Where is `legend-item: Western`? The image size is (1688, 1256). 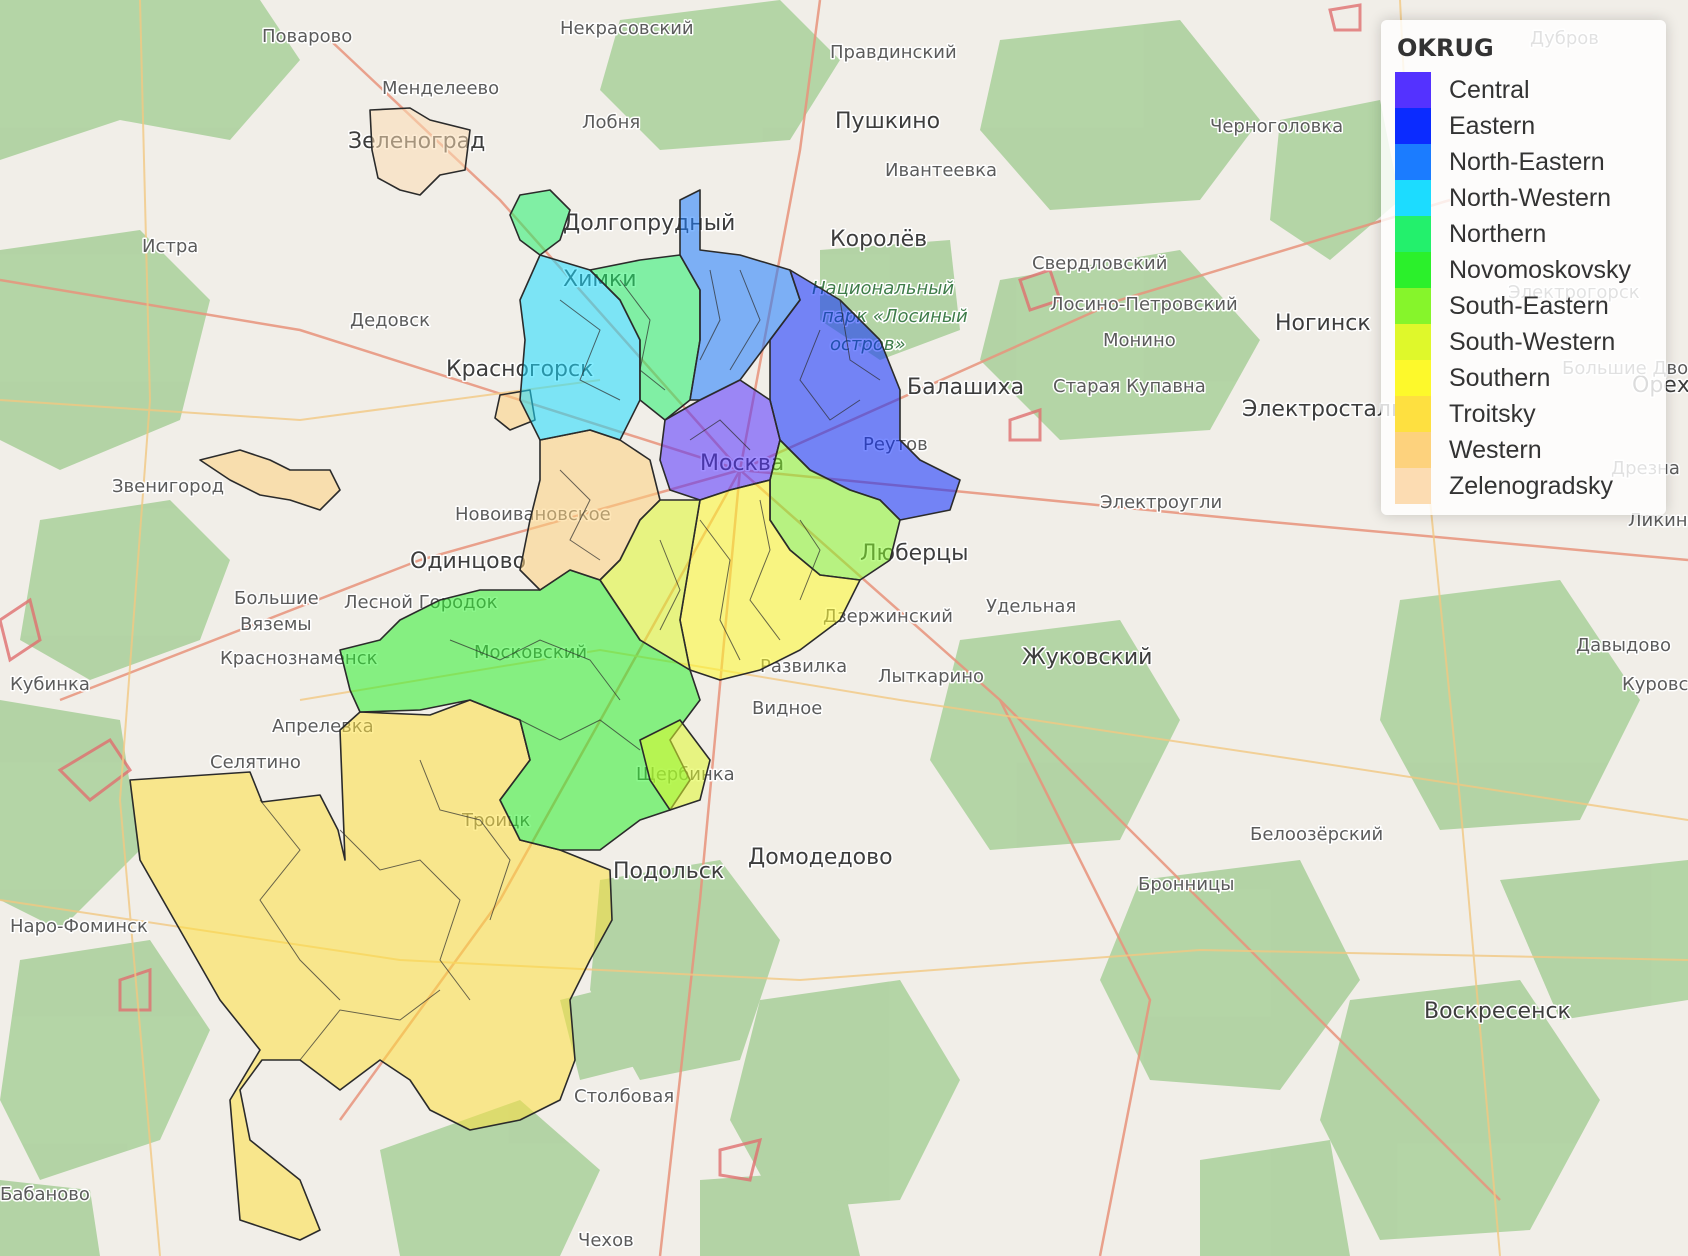
legend-item: Western is located at coordinates (1523, 450).